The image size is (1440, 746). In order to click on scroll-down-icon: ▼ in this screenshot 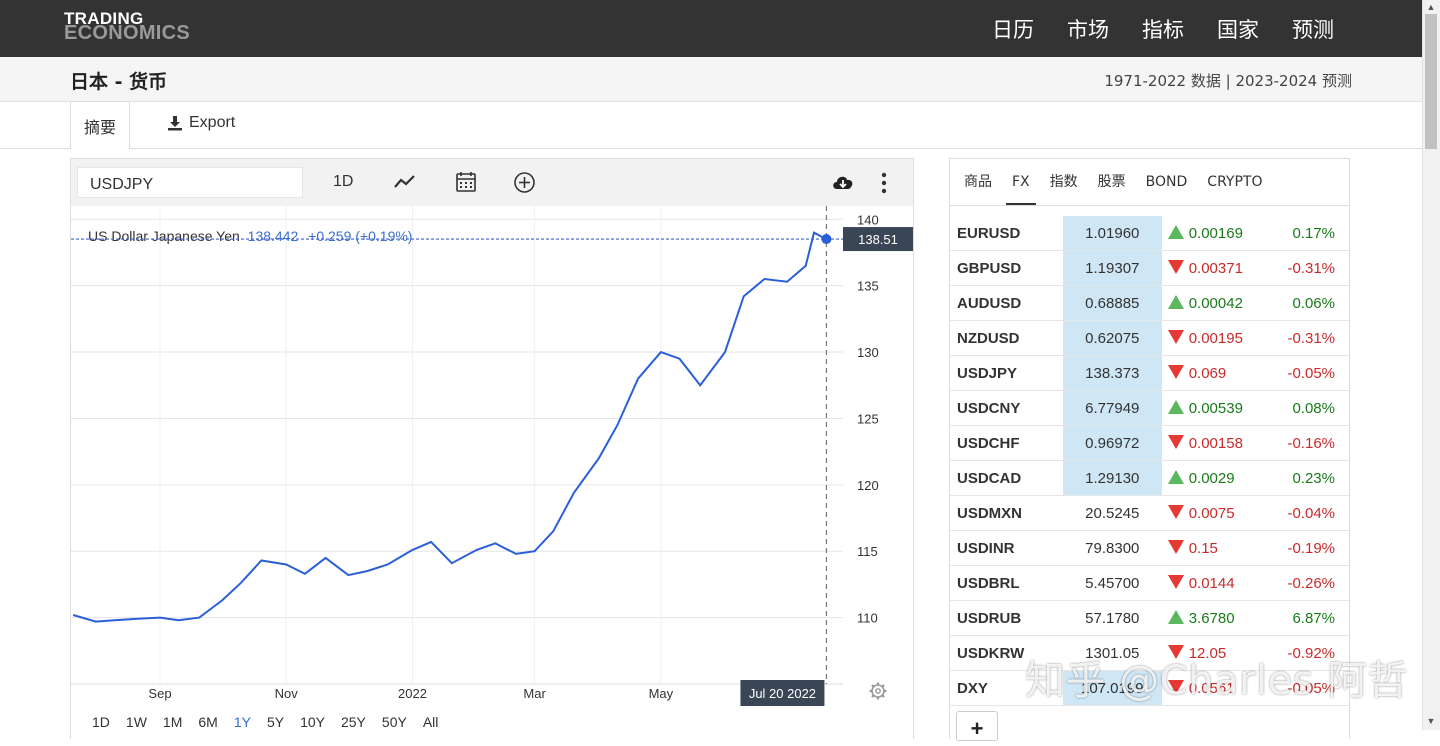, I will do `click(1431, 721)`.